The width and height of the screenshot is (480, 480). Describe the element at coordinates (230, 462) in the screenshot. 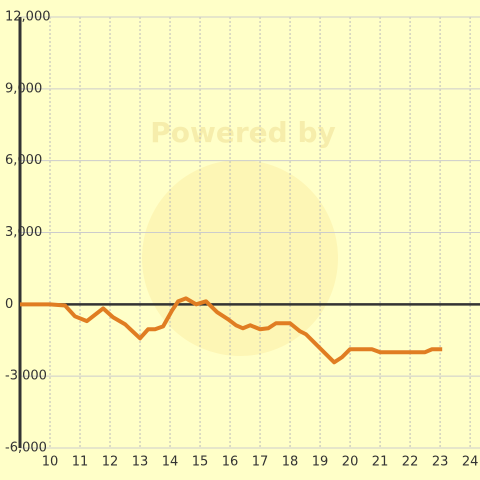

I see `x-tick-label: 16` at that location.